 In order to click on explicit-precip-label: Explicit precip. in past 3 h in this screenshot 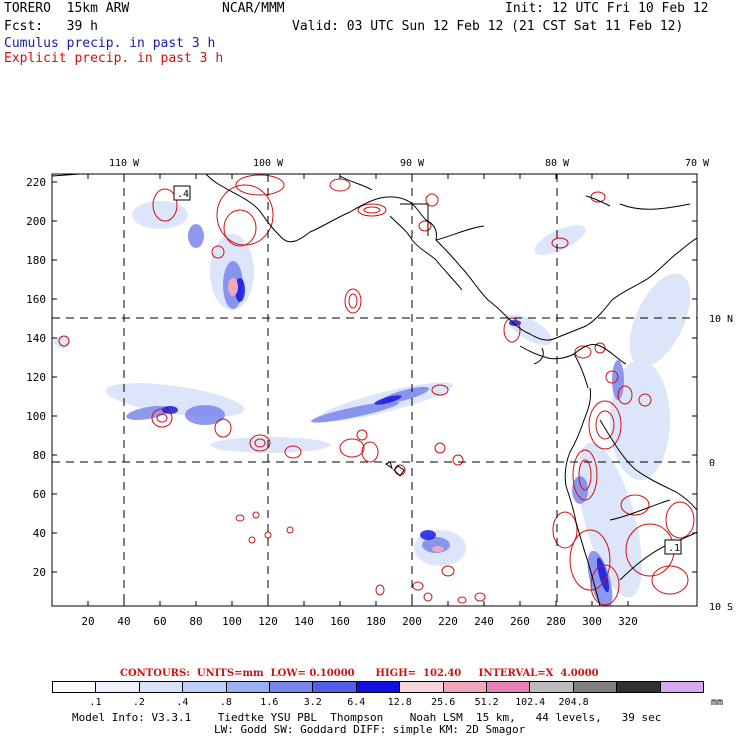, I will do `click(114, 58)`.